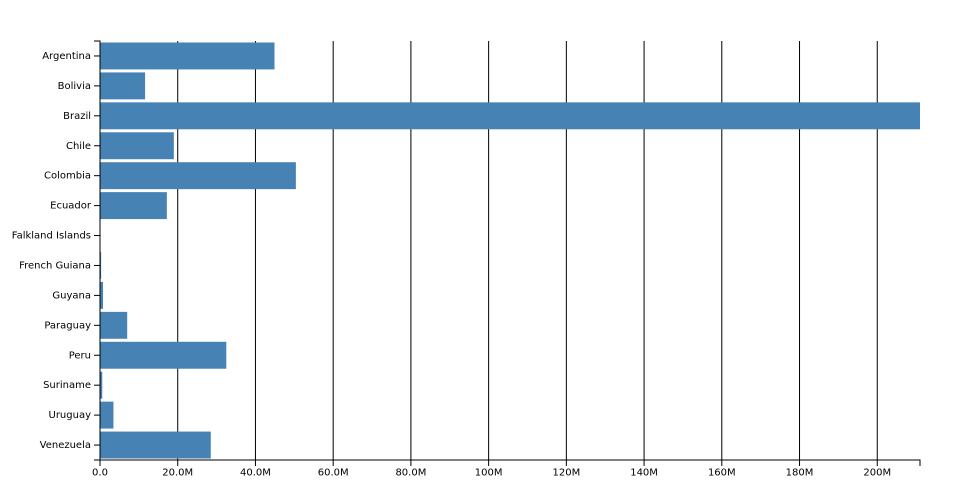  I want to click on y-tick-label: Bolivia, so click(74, 86).